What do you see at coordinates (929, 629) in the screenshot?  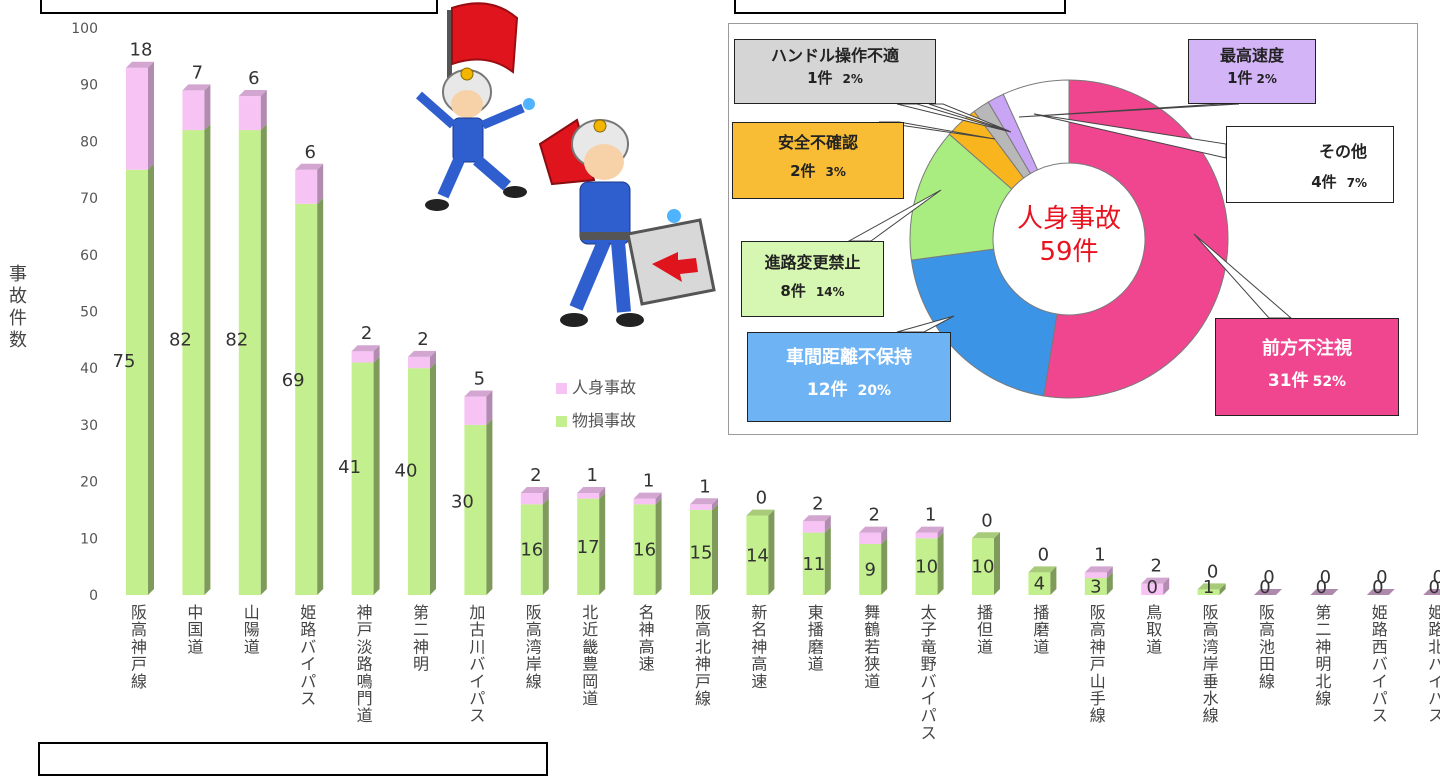 I see `x-tick-label-char: 子` at bounding box center [929, 629].